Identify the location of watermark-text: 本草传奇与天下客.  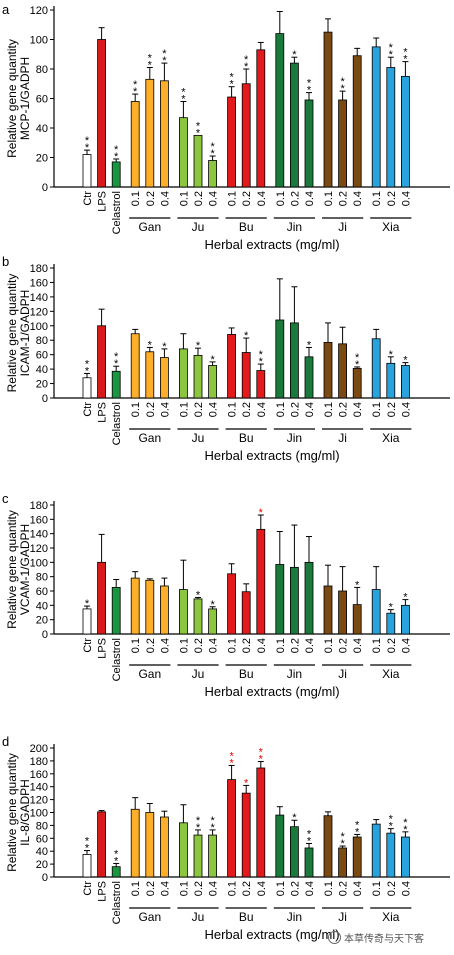
(384, 939).